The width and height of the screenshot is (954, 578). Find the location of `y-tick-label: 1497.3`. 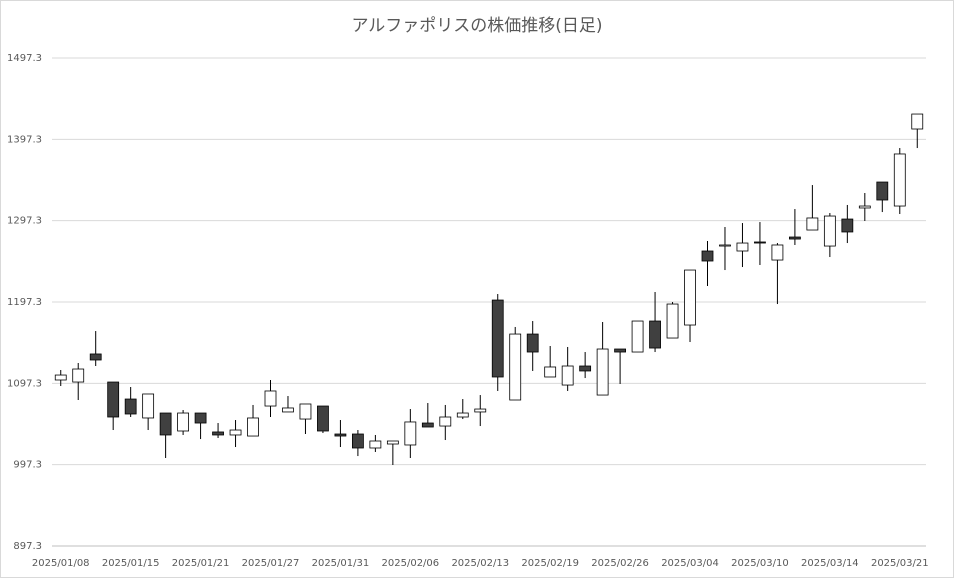

y-tick-label: 1497.3 is located at coordinates (24, 58).